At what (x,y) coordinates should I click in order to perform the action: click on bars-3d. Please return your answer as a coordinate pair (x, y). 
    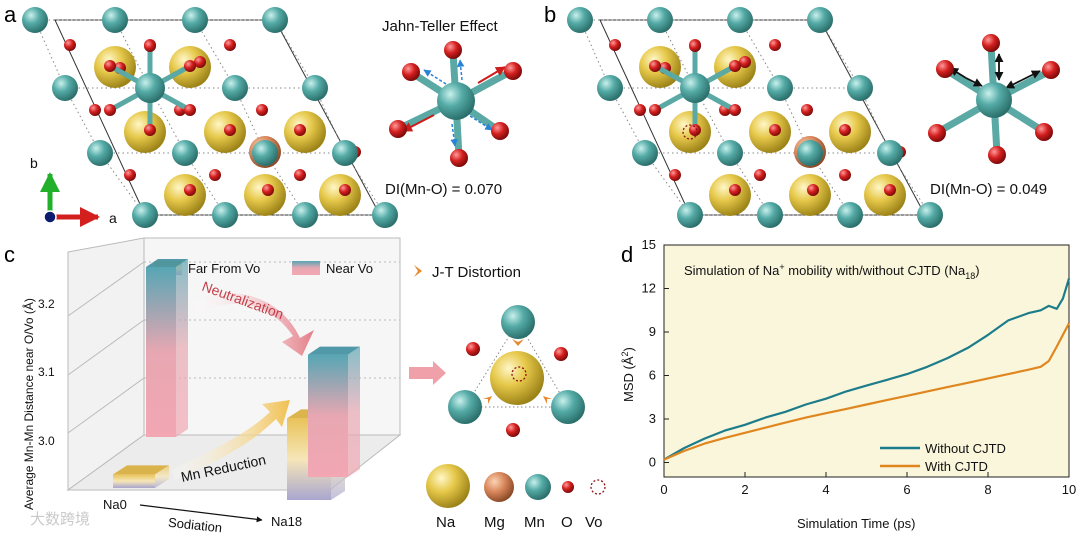
    Looking at the image, I should click on (236, 379).